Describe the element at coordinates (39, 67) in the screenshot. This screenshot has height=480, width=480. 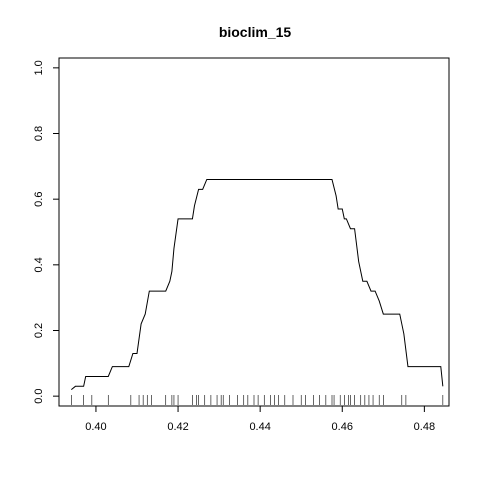
I see `y-tick-label: 1.0` at that location.